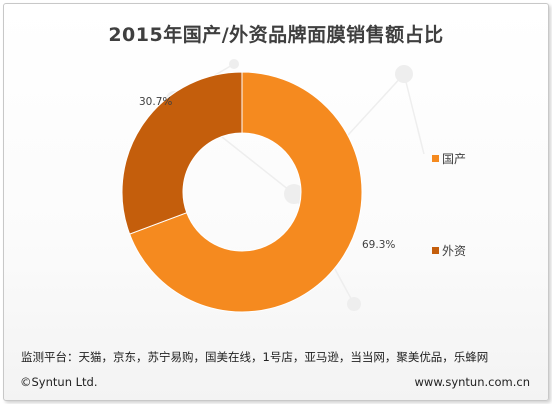 The image size is (552, 404). Describe the element at coordinates (378, 245) in the screenshot. I see `data-label-domestic: 69.3%` at that location.